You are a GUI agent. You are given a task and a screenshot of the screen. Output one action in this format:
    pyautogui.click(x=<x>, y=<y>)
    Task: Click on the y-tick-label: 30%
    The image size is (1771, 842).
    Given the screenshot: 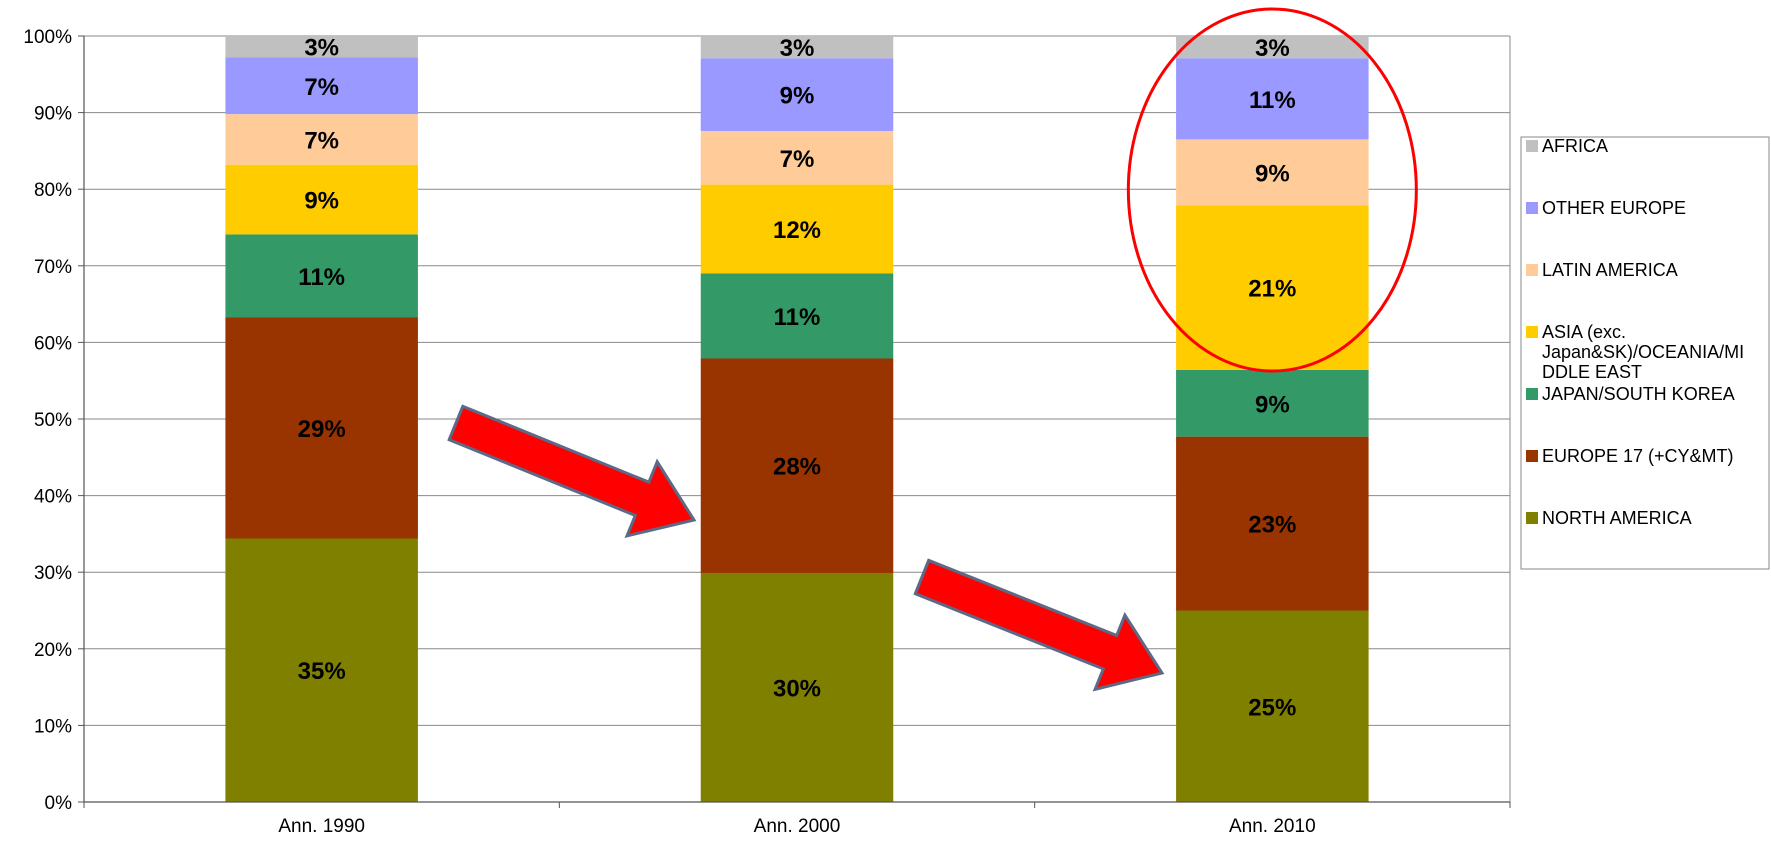 What is the action you would take?
    pyautogui.click(x=53, y=573)
    